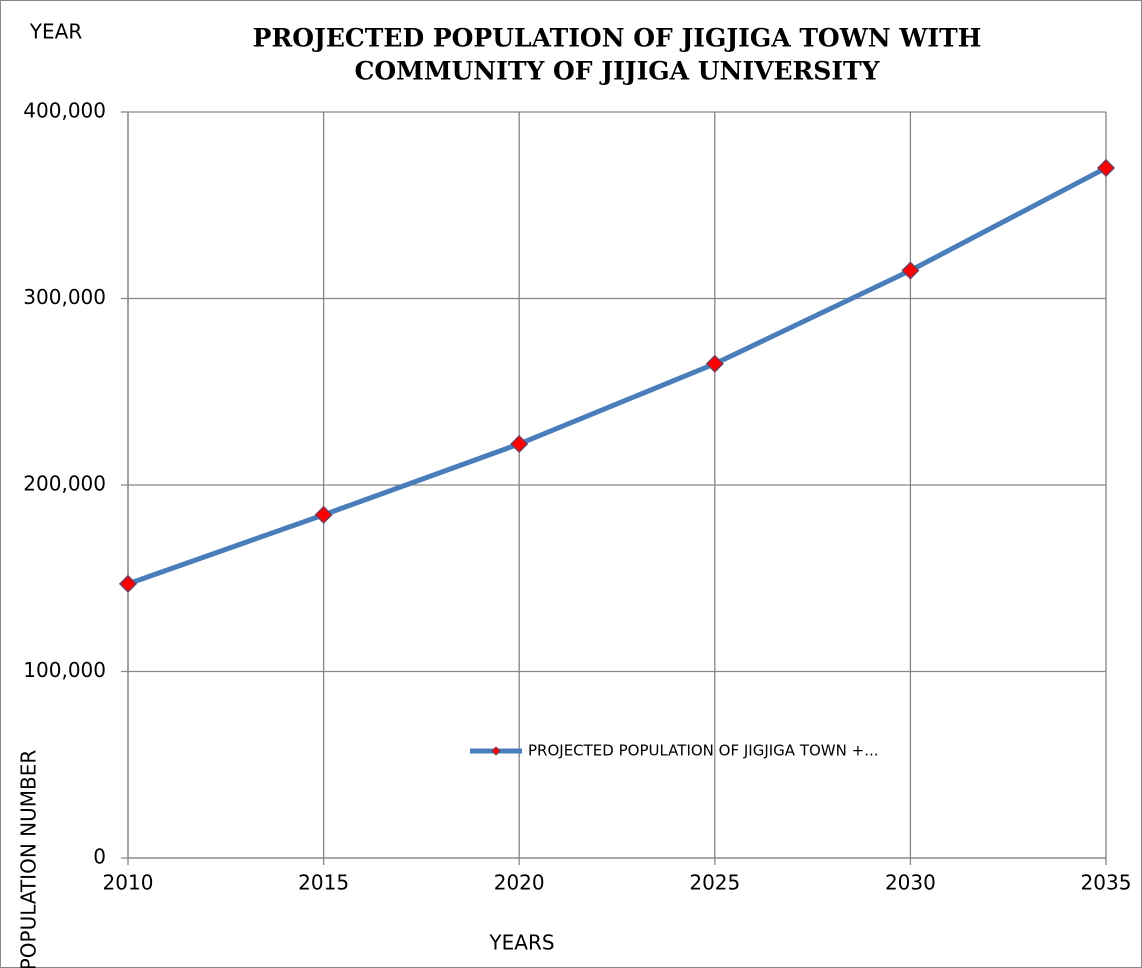  Describe the element at coordinates (910, 883) in the screenshot. I see `x-tick-label: 2030` at that location.